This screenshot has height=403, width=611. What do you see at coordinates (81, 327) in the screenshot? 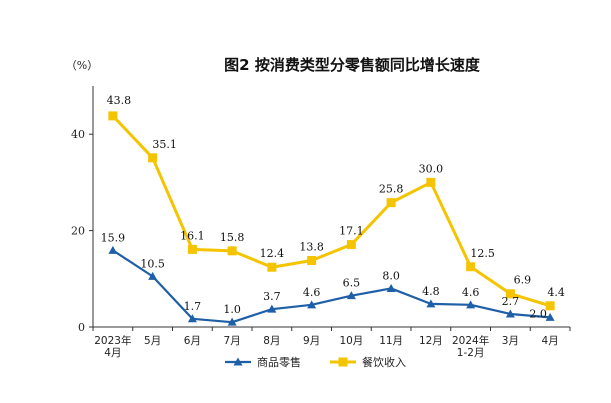
I see `y-tick-label: 0` at bounding box center [81, 327].